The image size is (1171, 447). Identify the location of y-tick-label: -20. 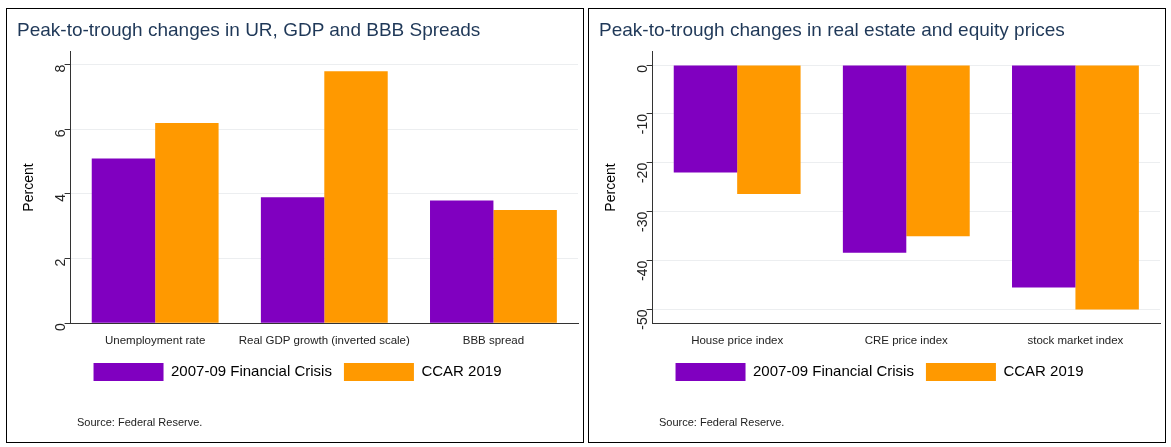
(642, 173).